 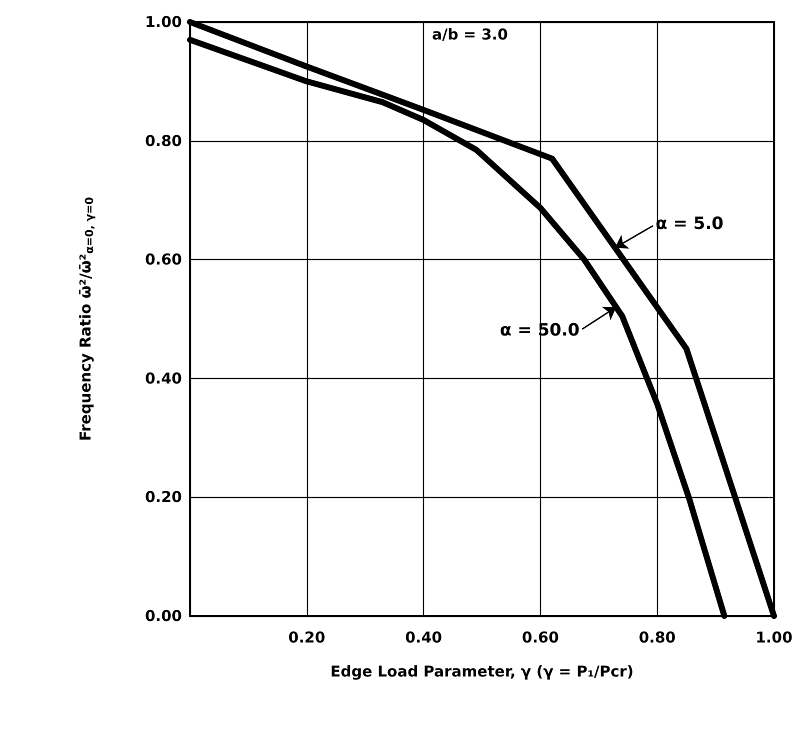 What do you see at coordinates (482, 671) in the screenshot?
I see `x-axis-title: Edge Load Parameter, γ (γ = P₁/Pcr)` at bounding box center [482, 671].